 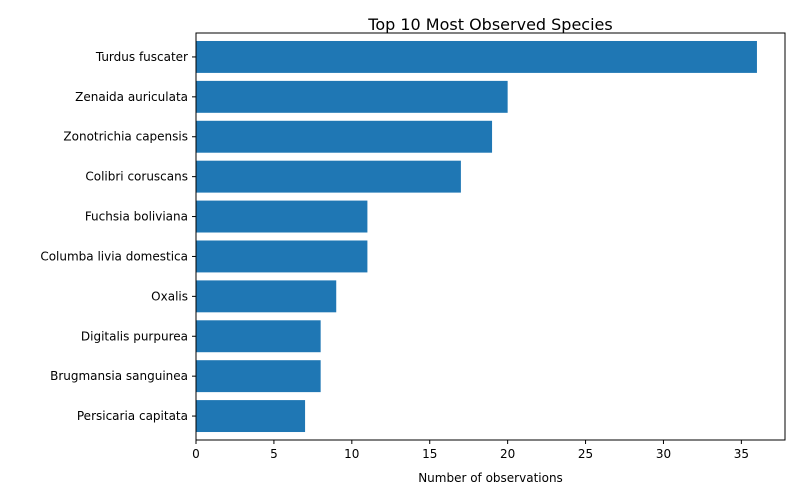 What do you see at coordinates (507, 454) in the screenshot?
I see `x-tick-label-4: 20` at bounding box center [507, 454].